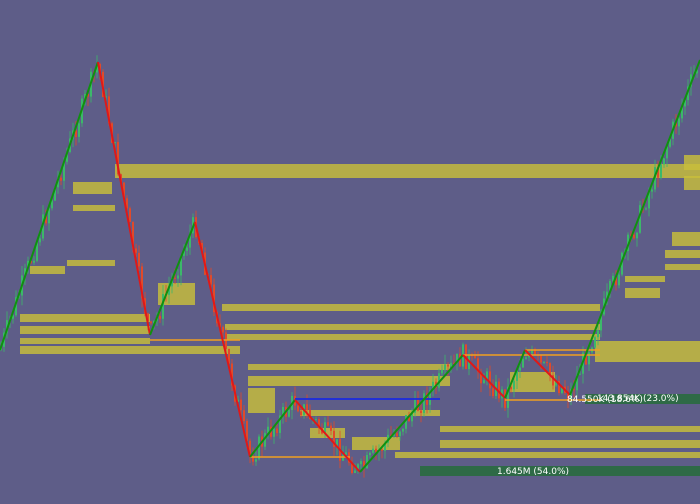 This screenshot has width=700, height=504. I want to click on volume-bar, so click(560, 471).